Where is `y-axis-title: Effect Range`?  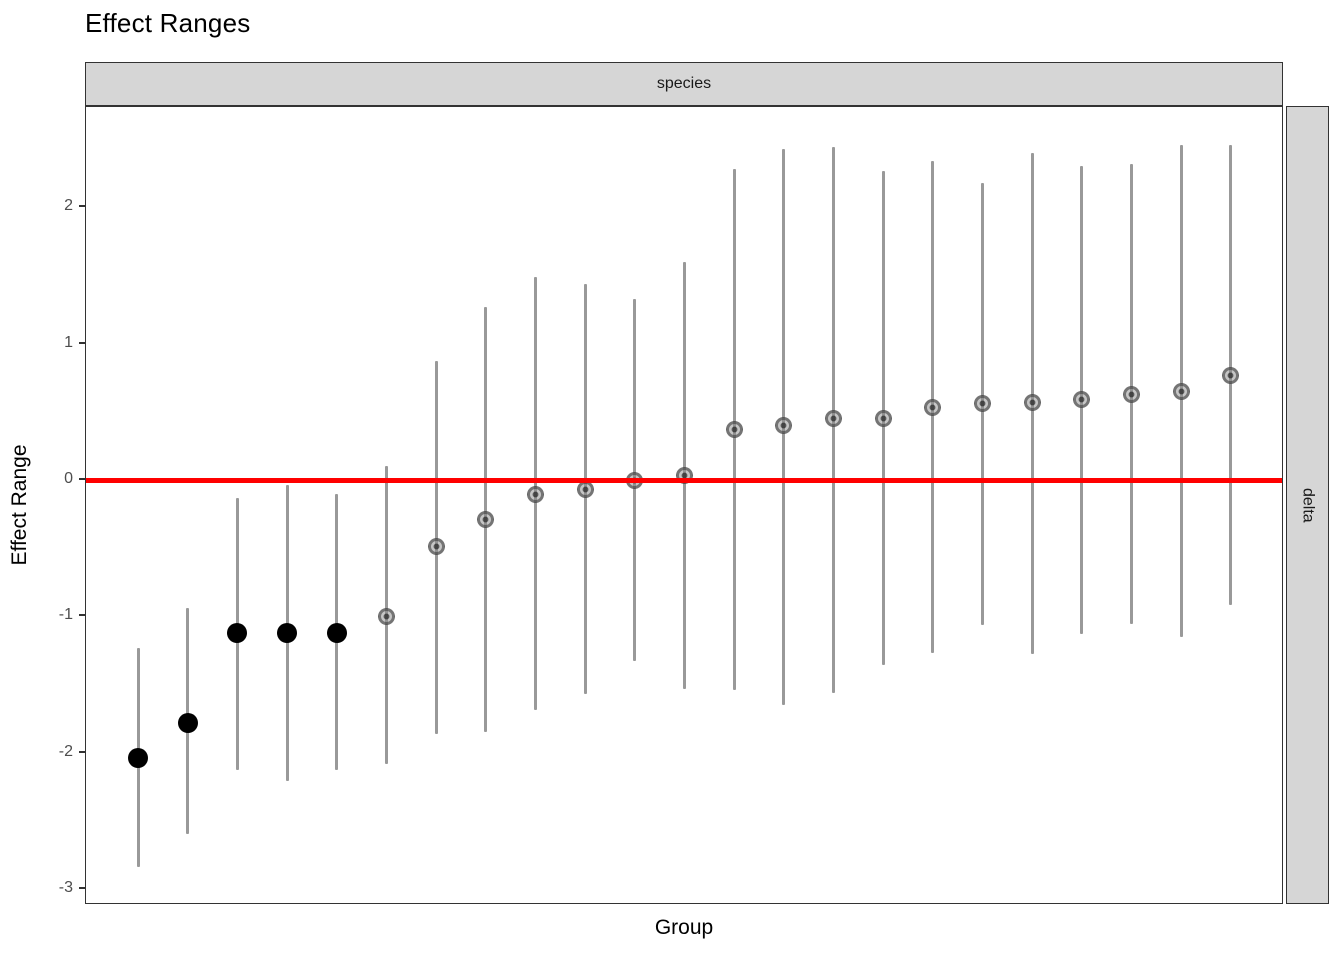 y-axis-title: Effect Range is located at coordinates (19, 505).